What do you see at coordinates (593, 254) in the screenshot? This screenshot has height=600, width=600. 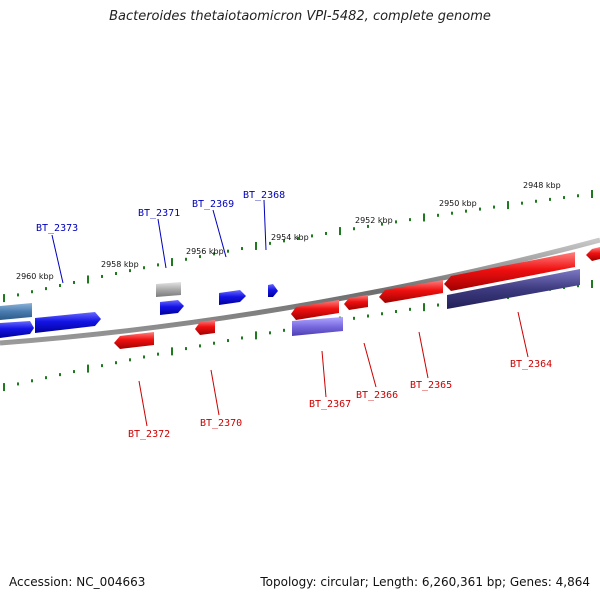 I see `gene-glyph-red-edge` at bounding box center [593, 254].